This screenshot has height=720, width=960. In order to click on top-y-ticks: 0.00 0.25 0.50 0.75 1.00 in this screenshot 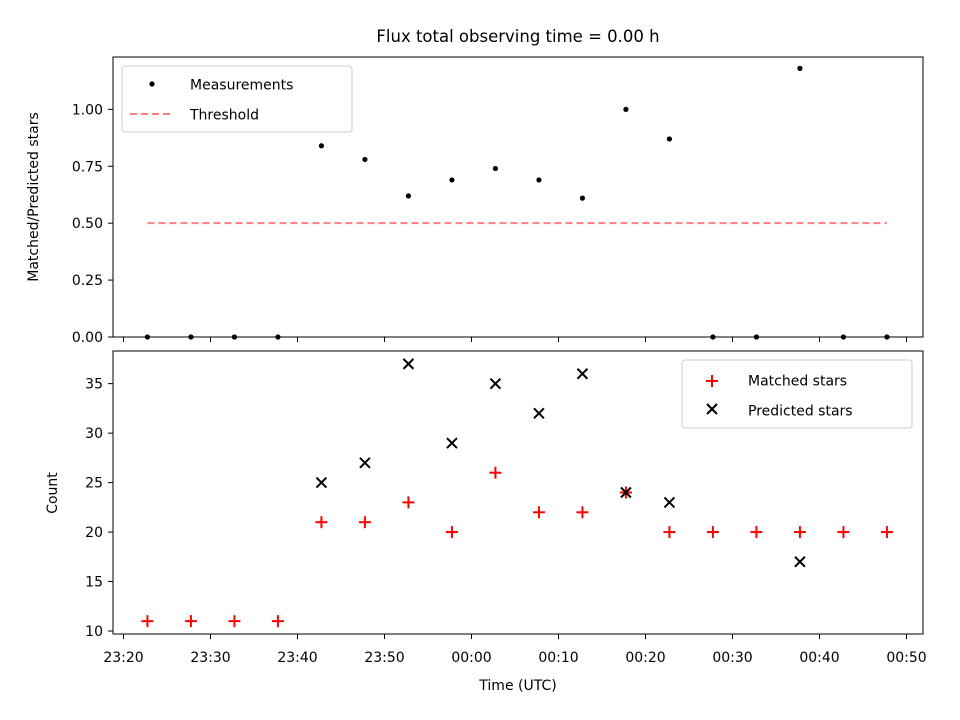, I will do `click(92, 224)`.